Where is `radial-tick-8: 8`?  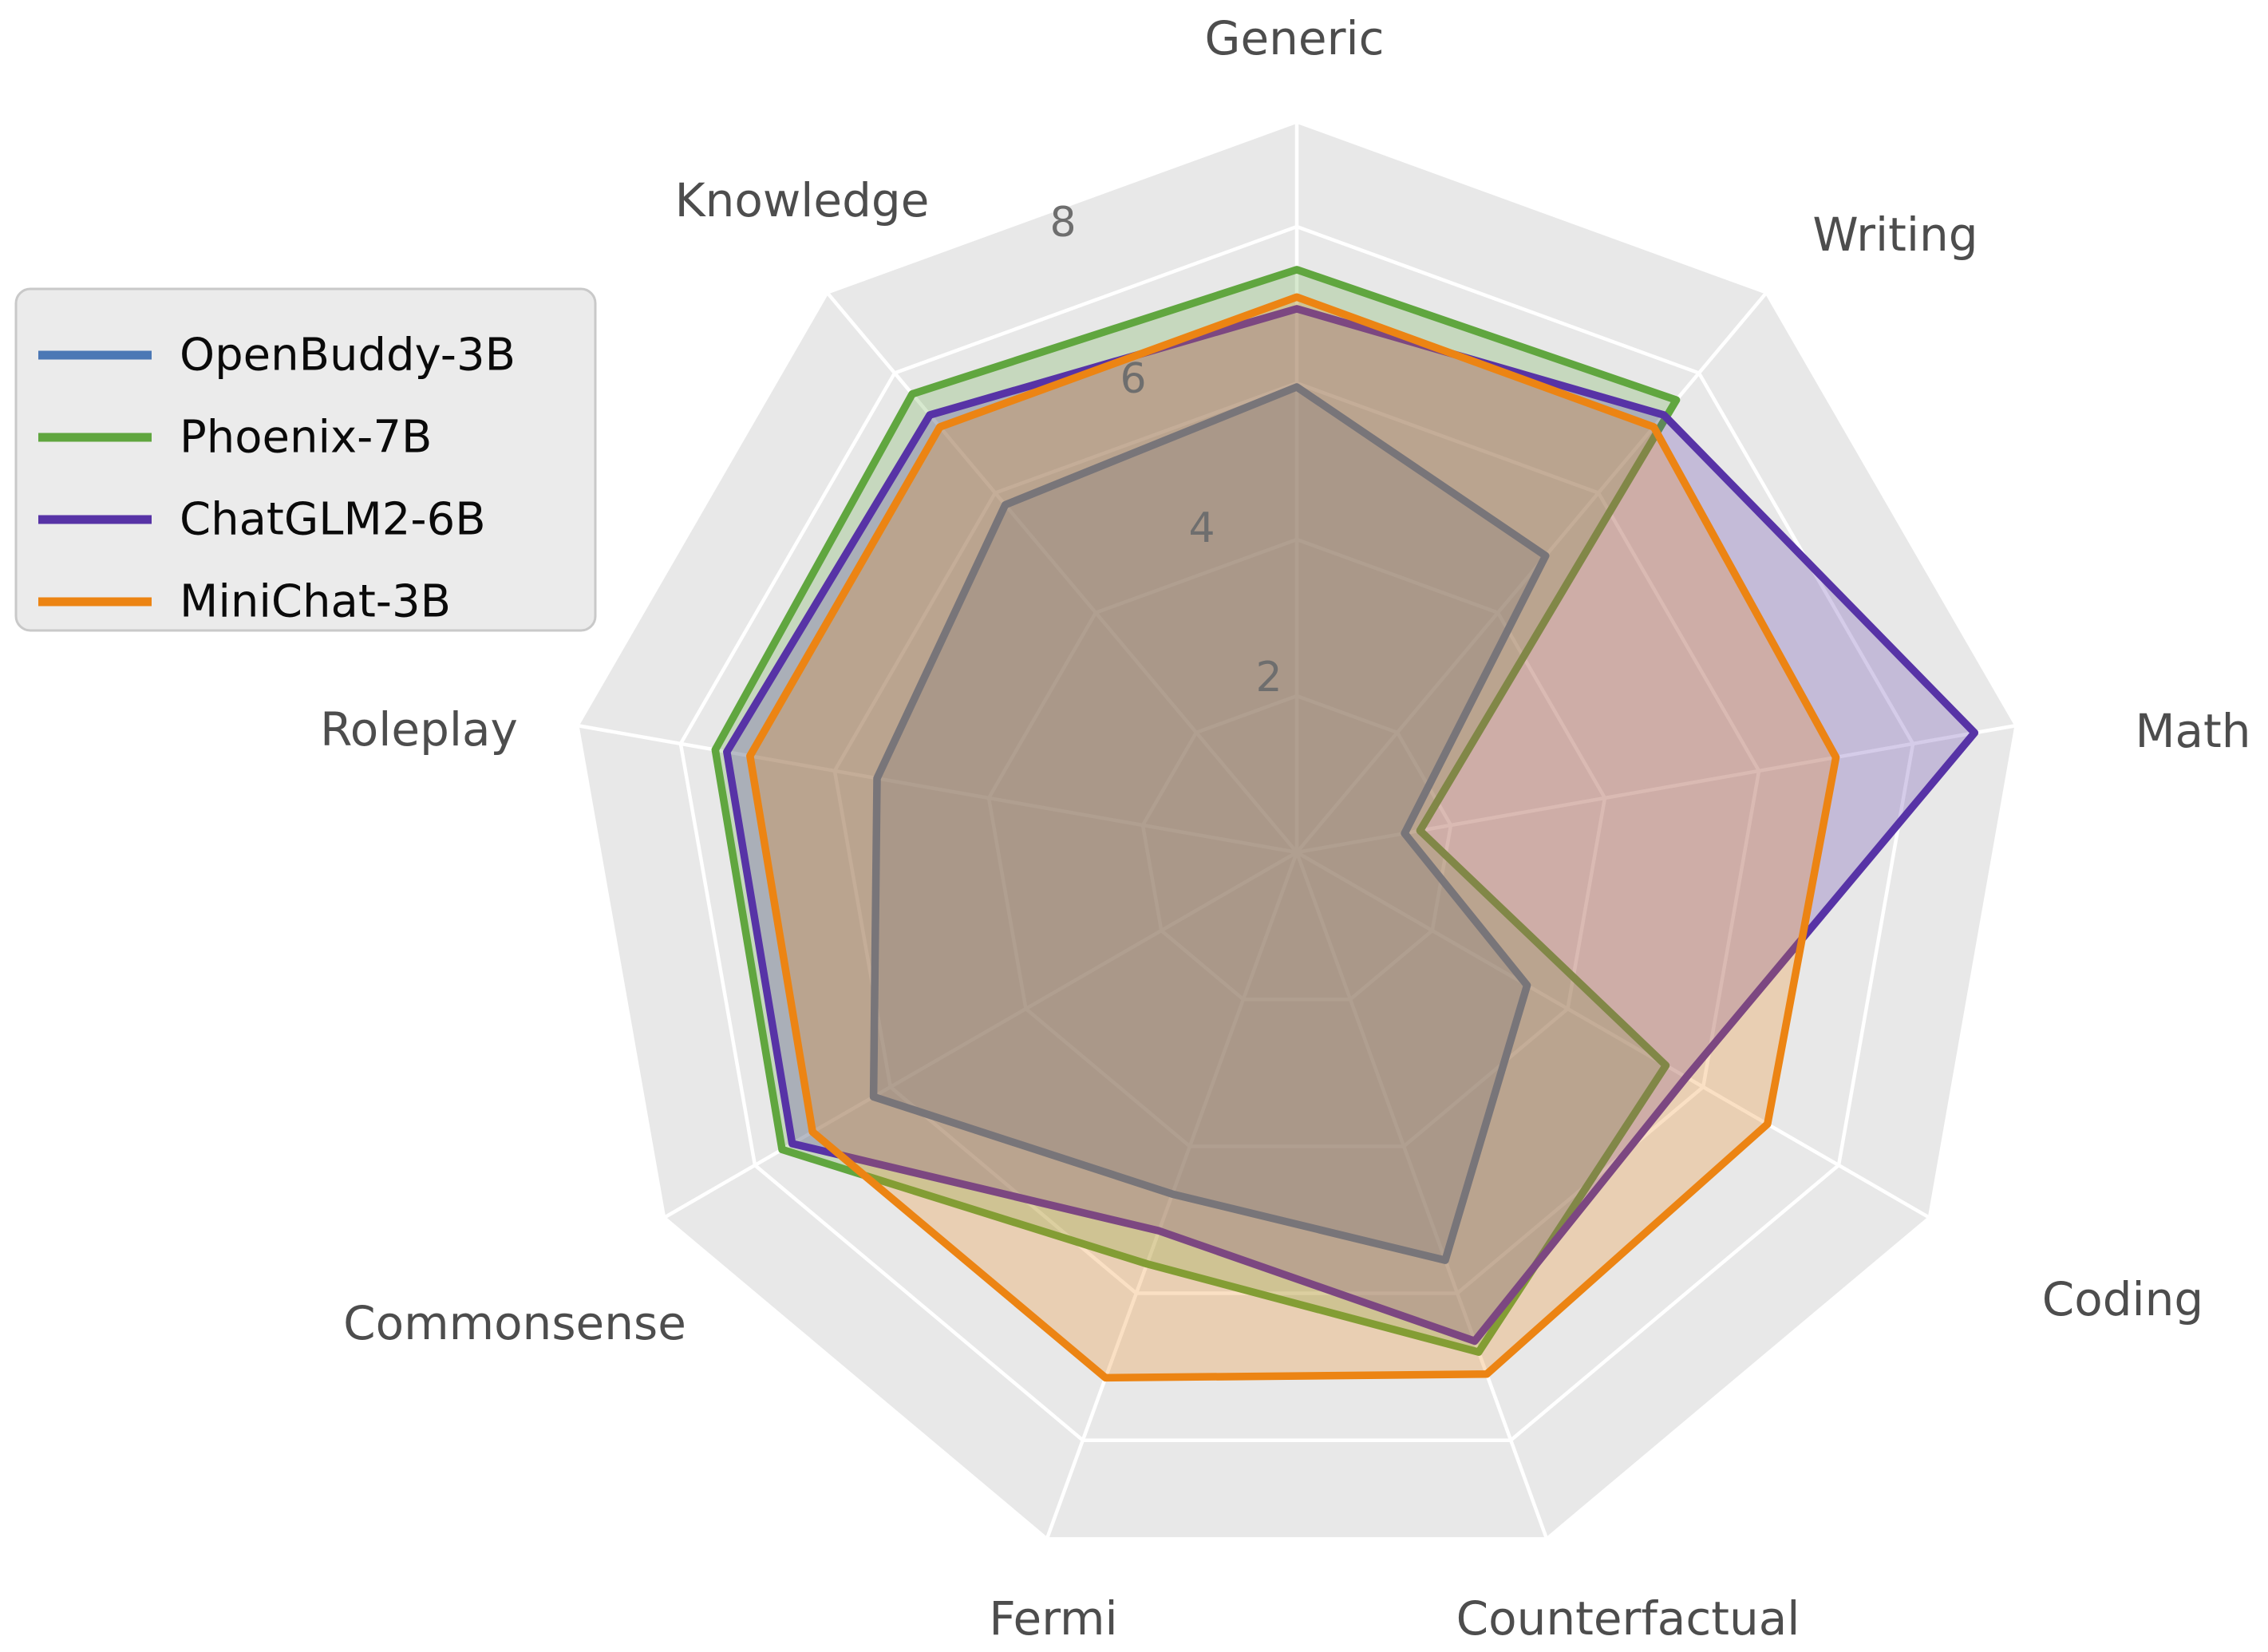
radial-tick-8: 8 is located at coordinates (1062, 223).